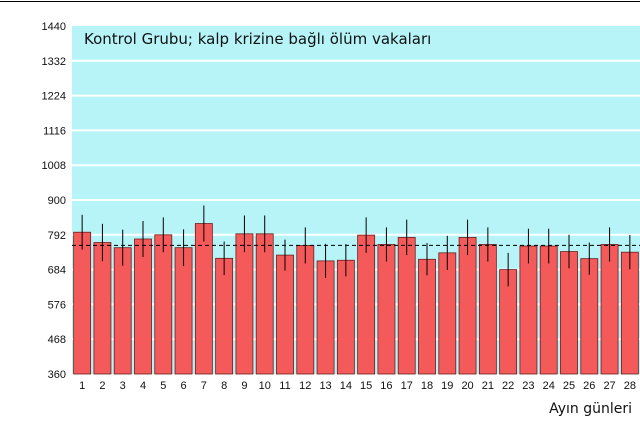 Image resolution: width=640 pixels, height=423 pixels. What do you see at coordinates (54, 166) in the screenshot?
I see `y-tick-label: 1008` at bounding box center [54, 166].